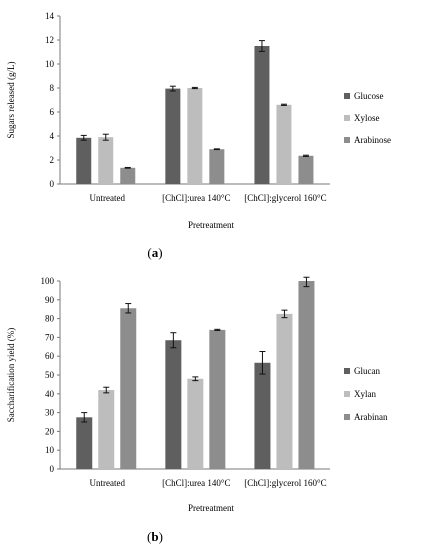 This screenshot has height=550, width=421. I want to click on legend-swatch-xylan, so click(347, 394).